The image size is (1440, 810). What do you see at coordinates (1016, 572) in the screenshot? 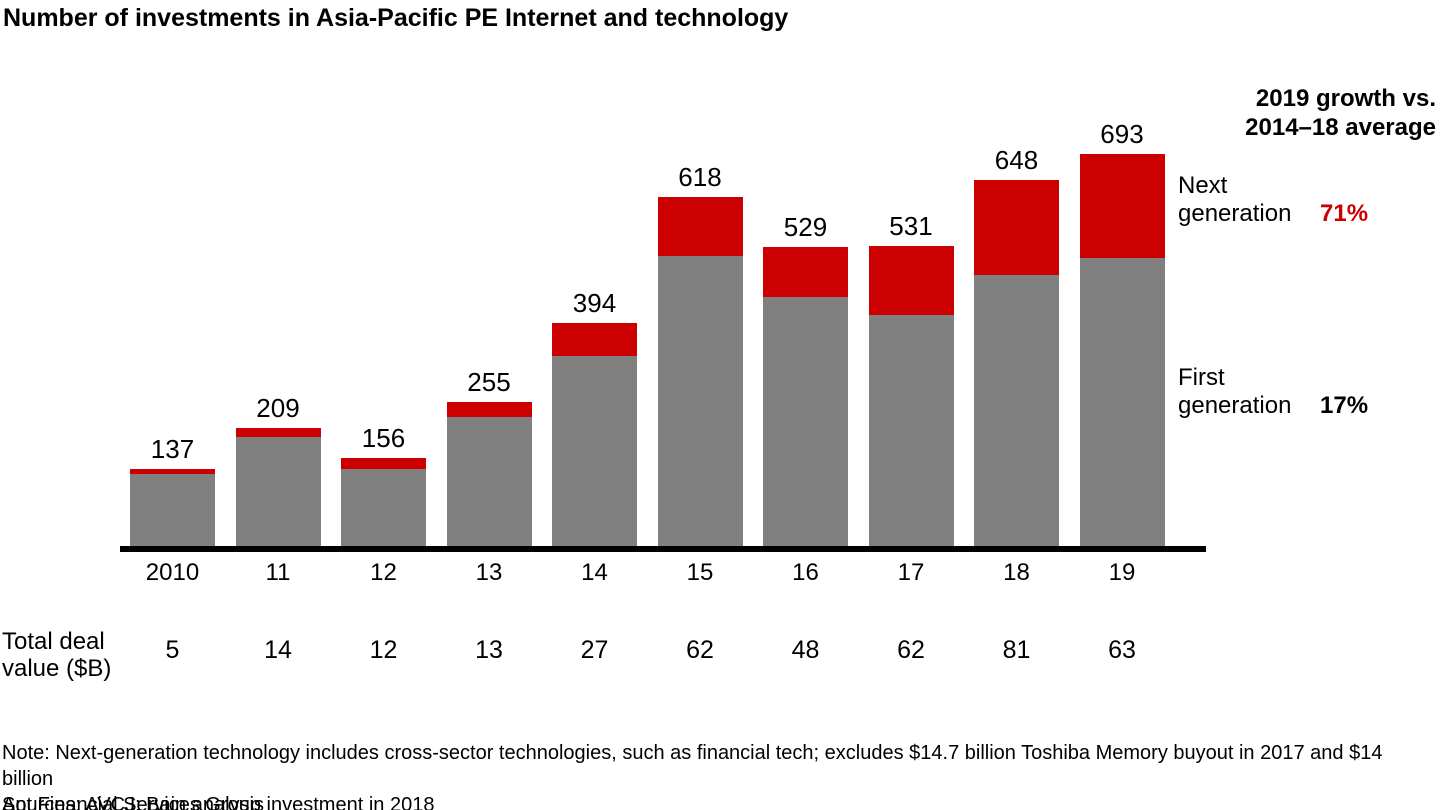
I see `x-tick-label: 18` at bounding box center [1016, 572].